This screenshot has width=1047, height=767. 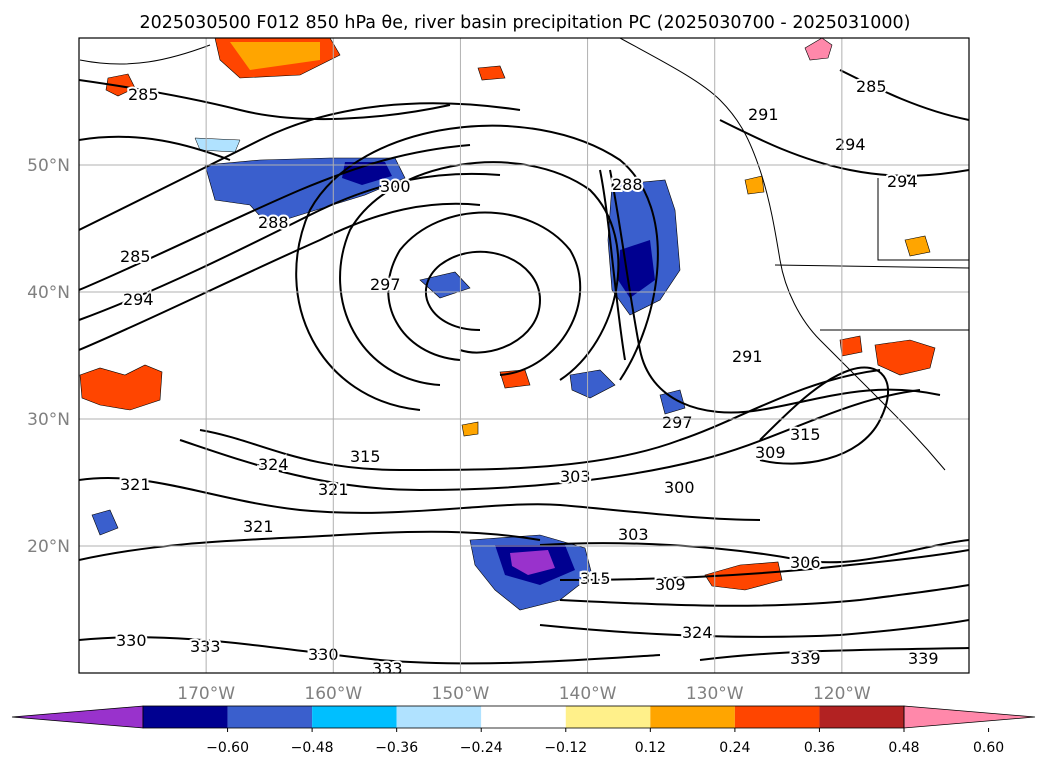 I want to click on lat-label: 30°N, so click(x=48, y=420).